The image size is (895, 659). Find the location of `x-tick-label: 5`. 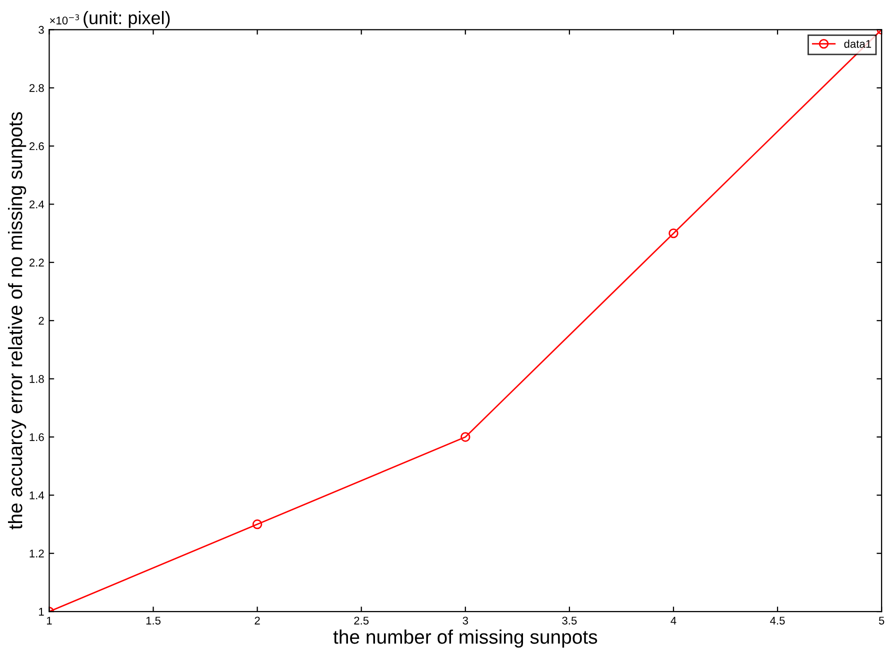

x-tick-label: 5 is located at coordinates (881, 620).